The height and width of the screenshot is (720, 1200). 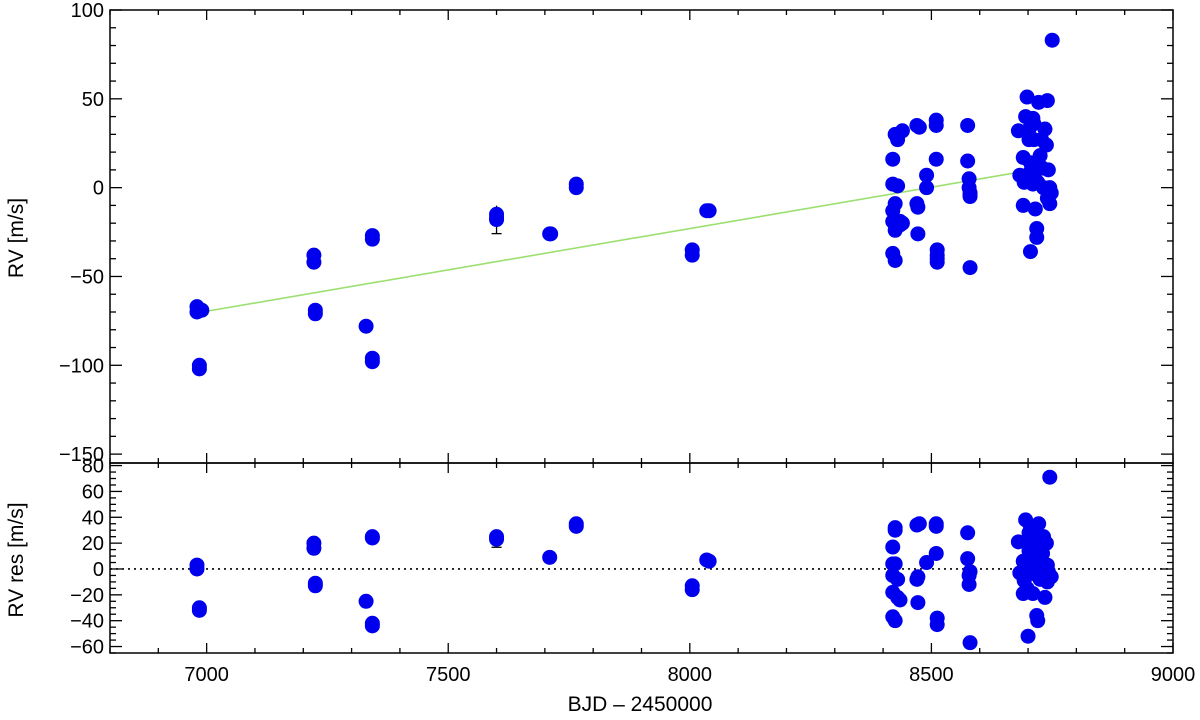 I want to click on rv-y-tick-label: −100, so click(x=81, y=366).